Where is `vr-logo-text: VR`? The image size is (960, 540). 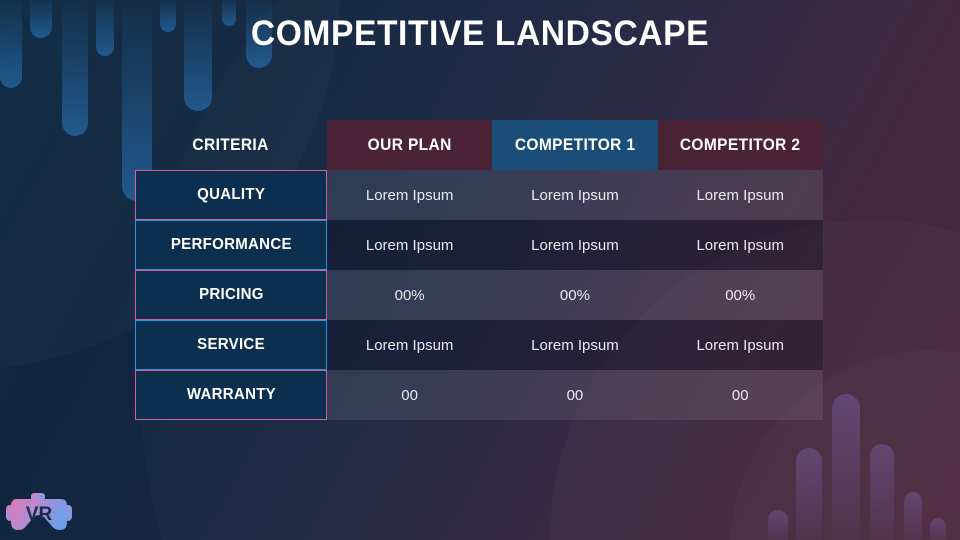
vr-logo-text: VR is located at coordinates (39, 514).